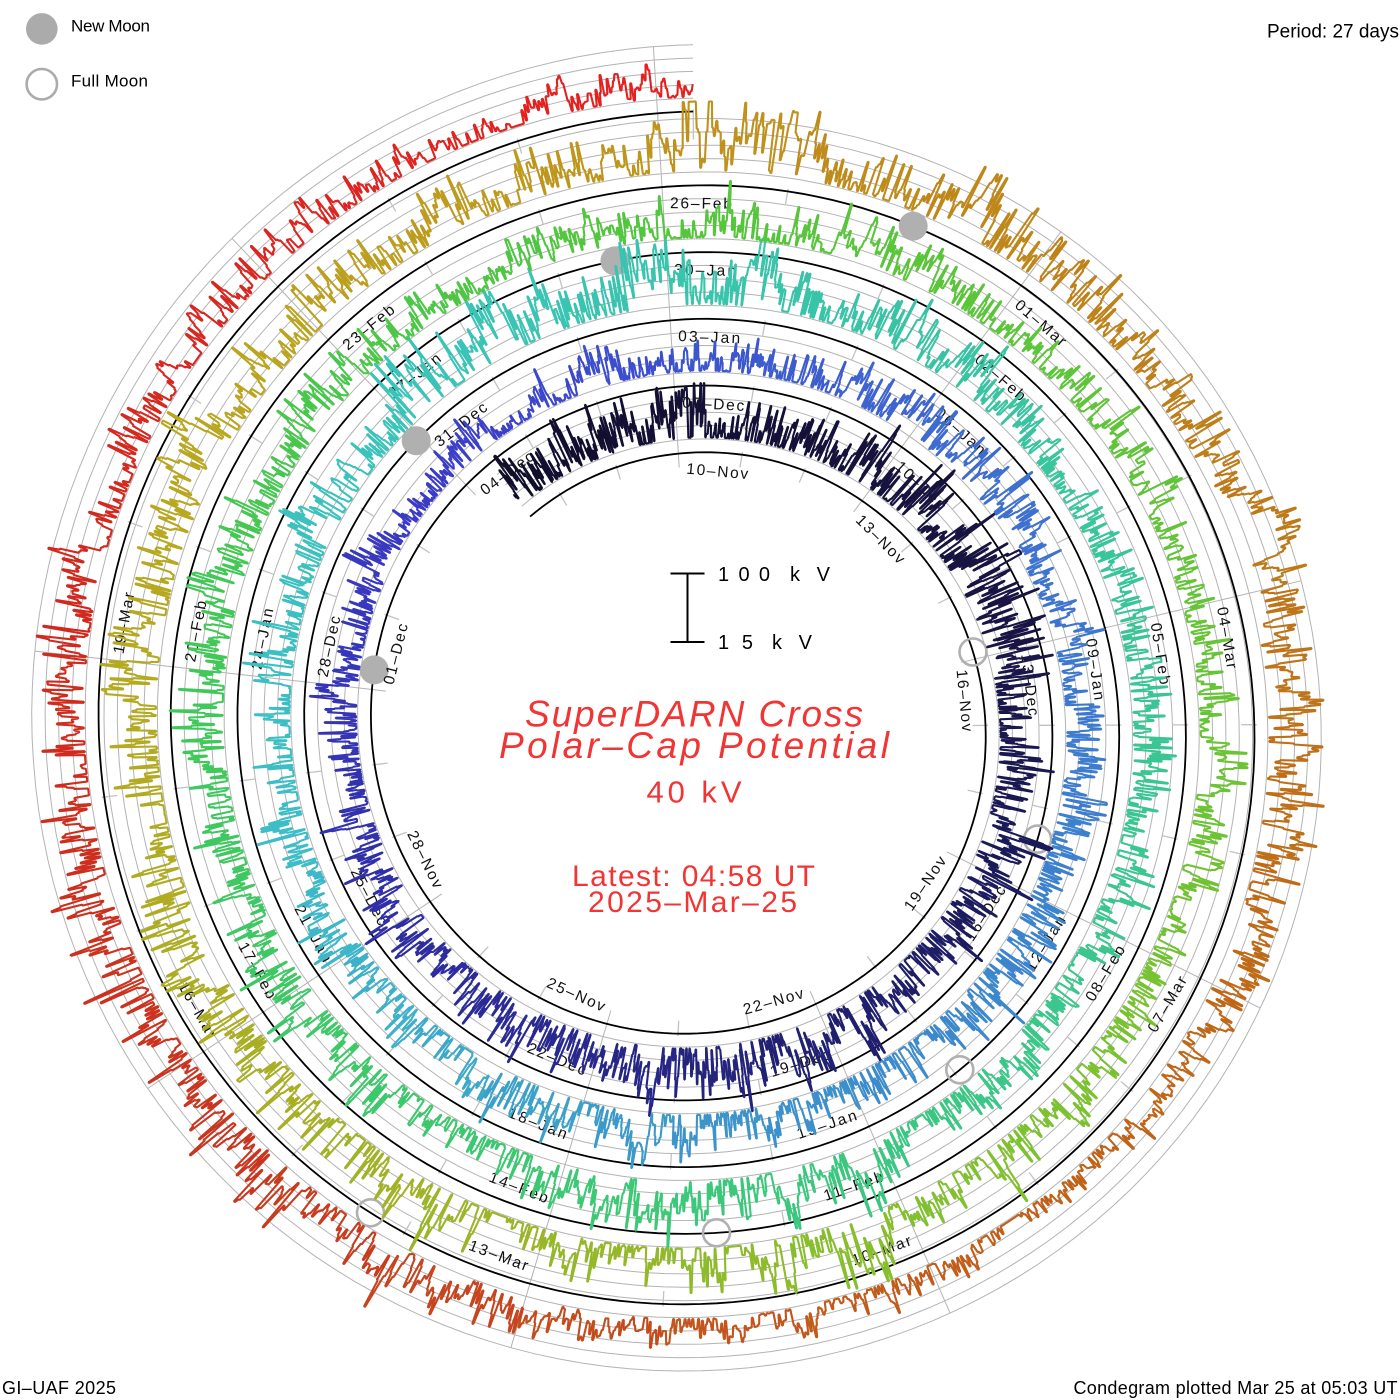 The width and height of the screenshot is (1400, 1400). Describe the element at coordinates (693, 876) in the screenshot. I see `svg-text: Latest: 04:58 UT` at that location.